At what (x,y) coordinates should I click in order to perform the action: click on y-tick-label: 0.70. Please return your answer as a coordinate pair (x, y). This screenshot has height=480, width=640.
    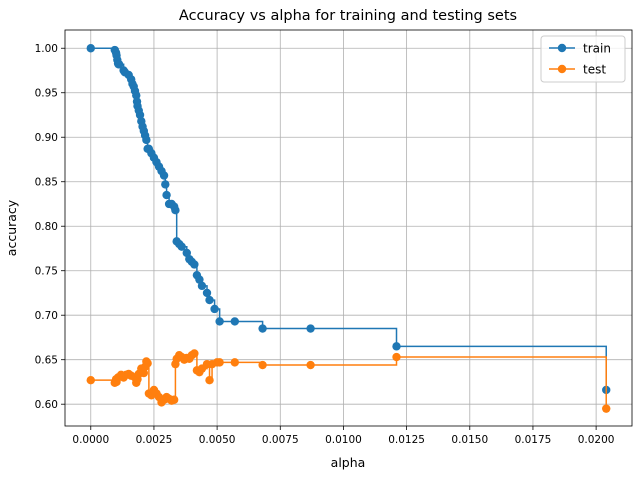
    Looking at the image, I should click on (46, 316).